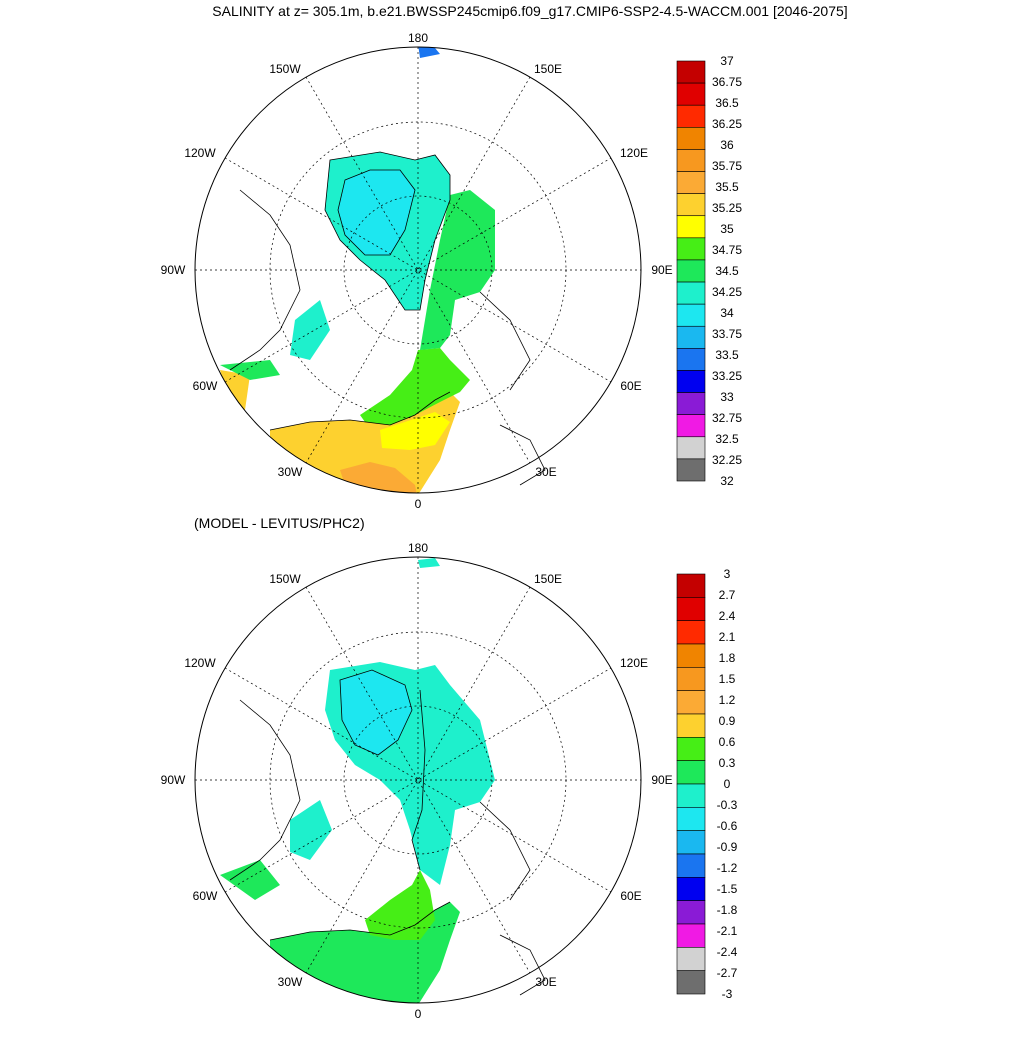 The image size is (1024, 1040). I want to click on colorbar-tick-label: -0.3, so click(727, 805).